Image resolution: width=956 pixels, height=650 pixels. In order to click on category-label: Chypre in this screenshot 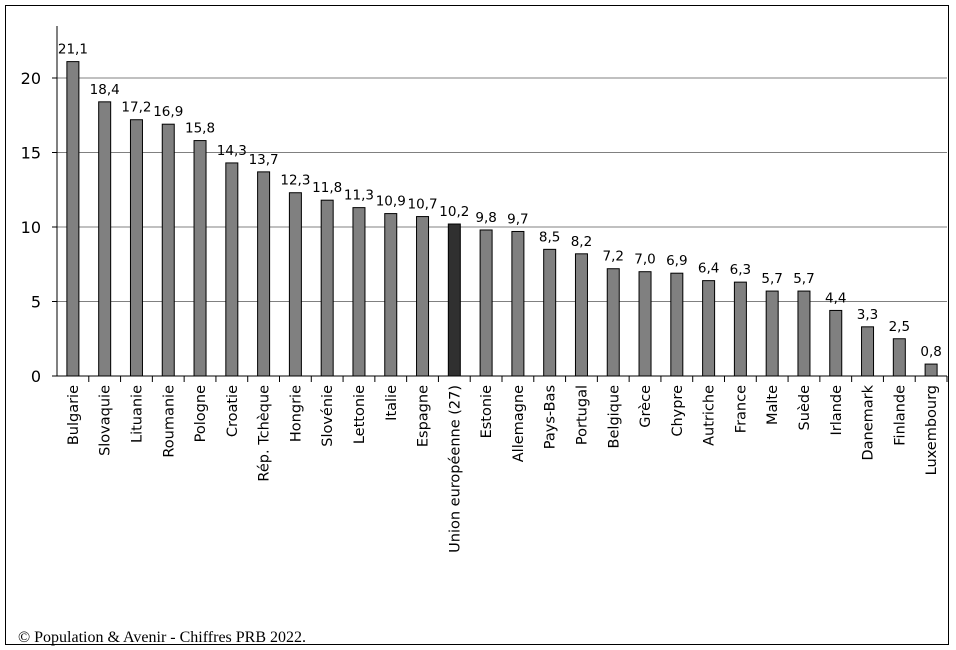, I will do `click(678, 411)`.